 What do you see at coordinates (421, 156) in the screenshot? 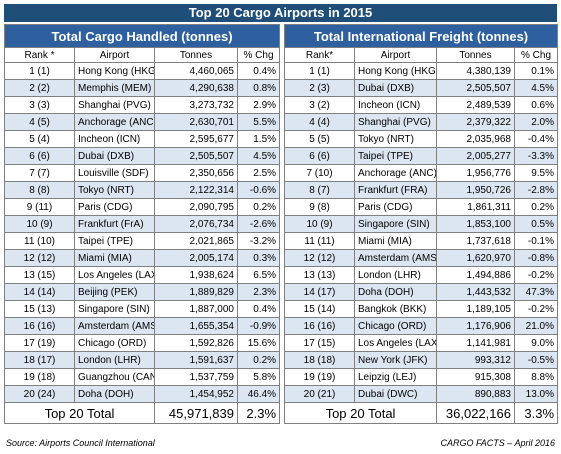
I see `data-row: 6 (6) Taipei (TPE) 2,005,277 -3.3%` at bounding box center [421, 156].